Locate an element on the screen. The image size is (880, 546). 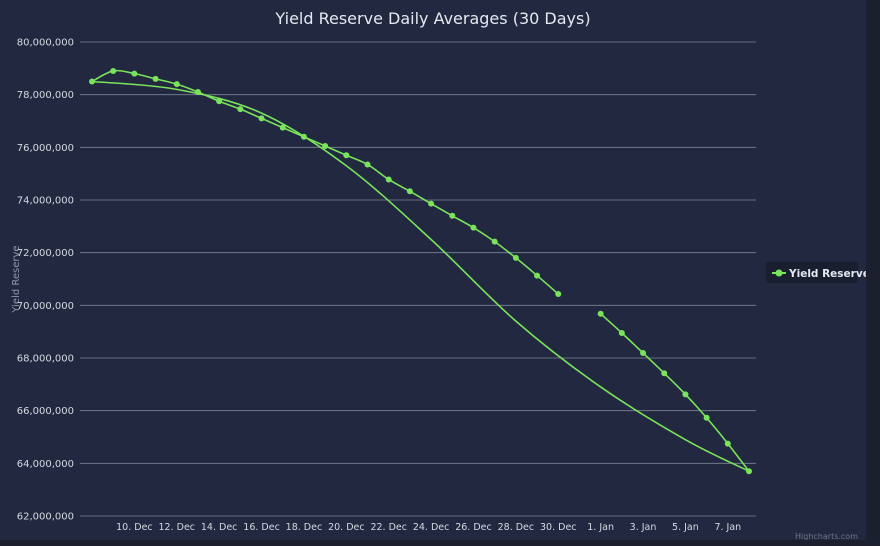
x-tick-label: 7. Jan is located at coordinates (727, 527).